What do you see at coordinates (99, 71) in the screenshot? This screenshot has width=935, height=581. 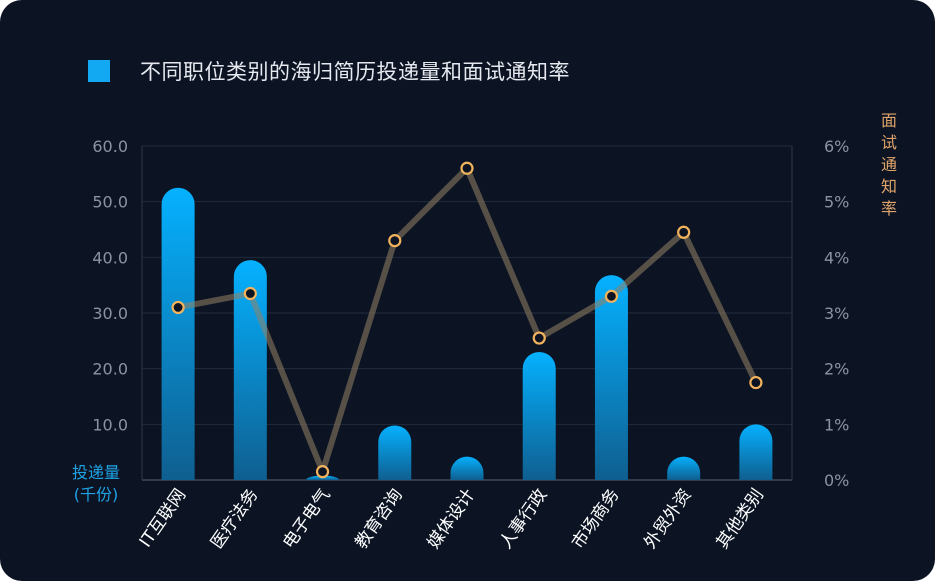 I see `legend-swatch` at bounding box center [99, 71].